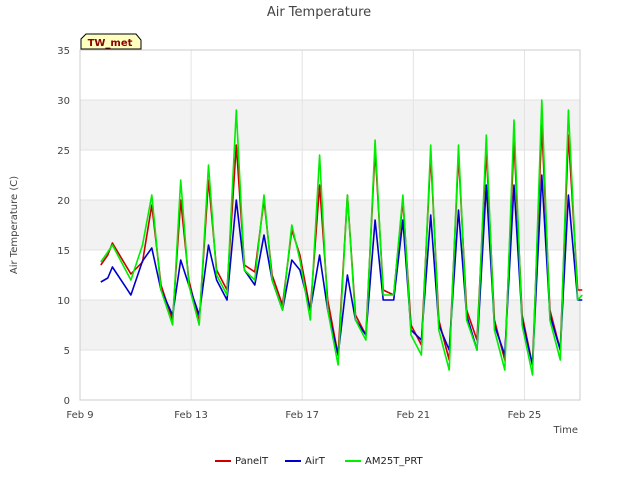  I want to click on legend-label-am25t_prt: AM25T_PRT, so click(394, 461).